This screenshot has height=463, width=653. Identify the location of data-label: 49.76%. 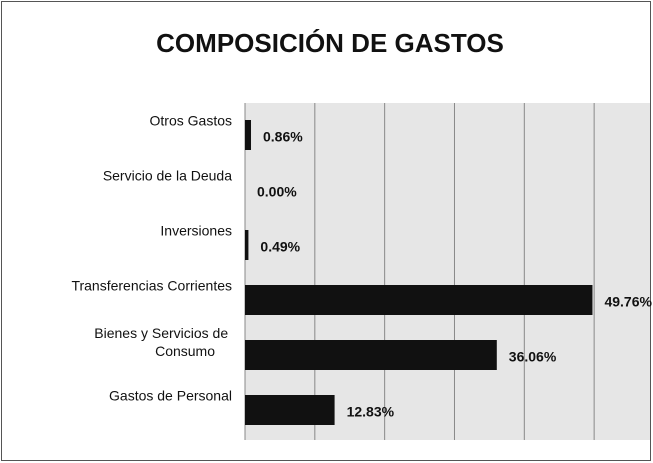
(628, 302).